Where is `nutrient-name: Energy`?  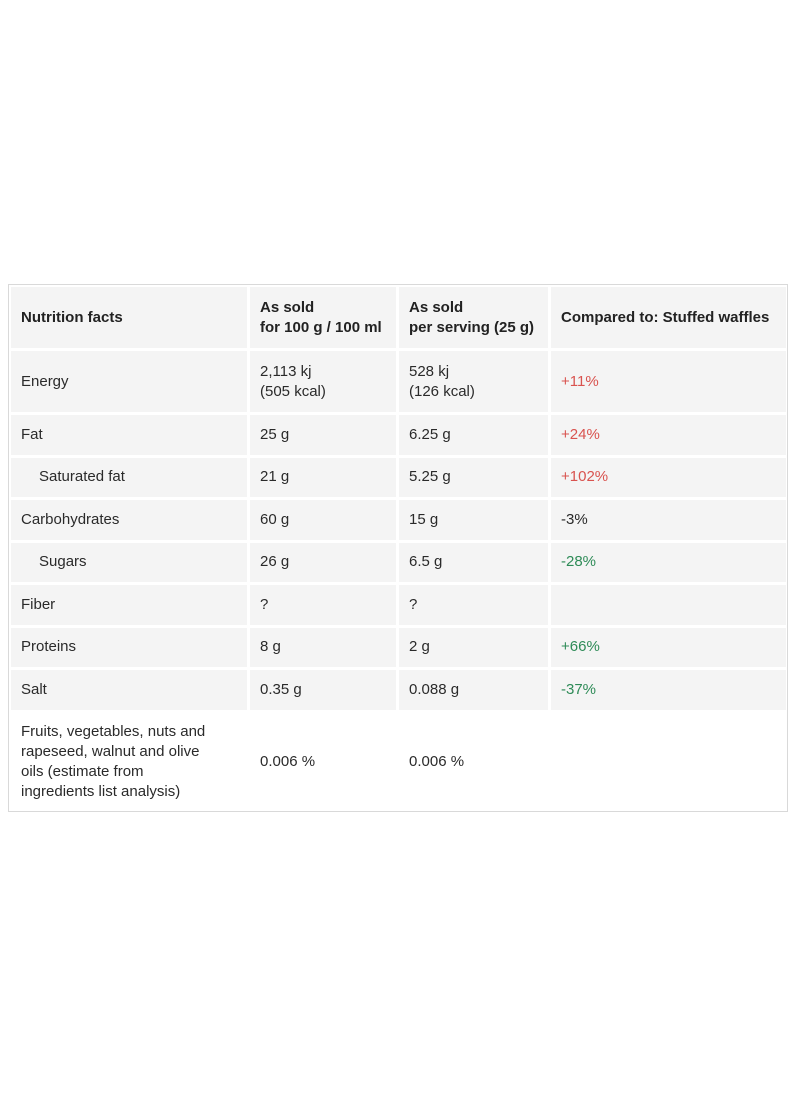 nutrient-name: Energy is located at coordinates (129, 381).